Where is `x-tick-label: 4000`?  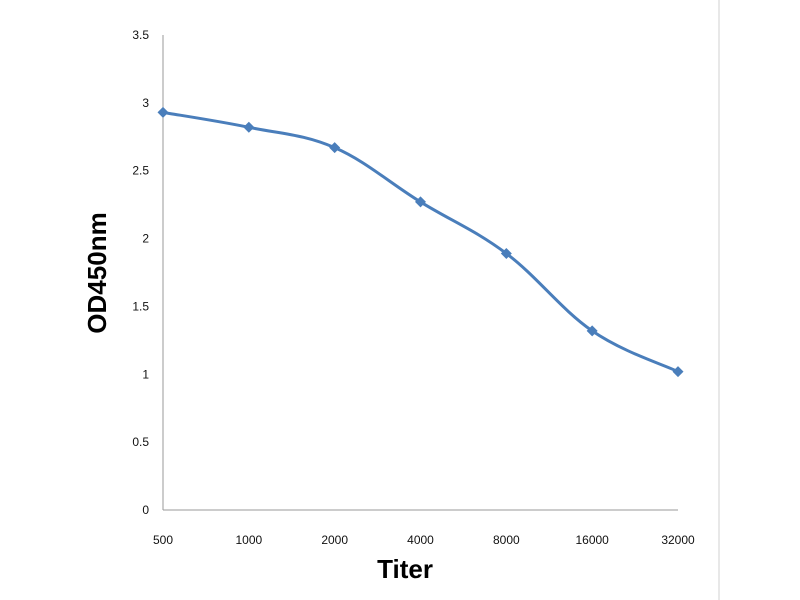
x-tick-label: 4000 is located at coordinates (420, 540).